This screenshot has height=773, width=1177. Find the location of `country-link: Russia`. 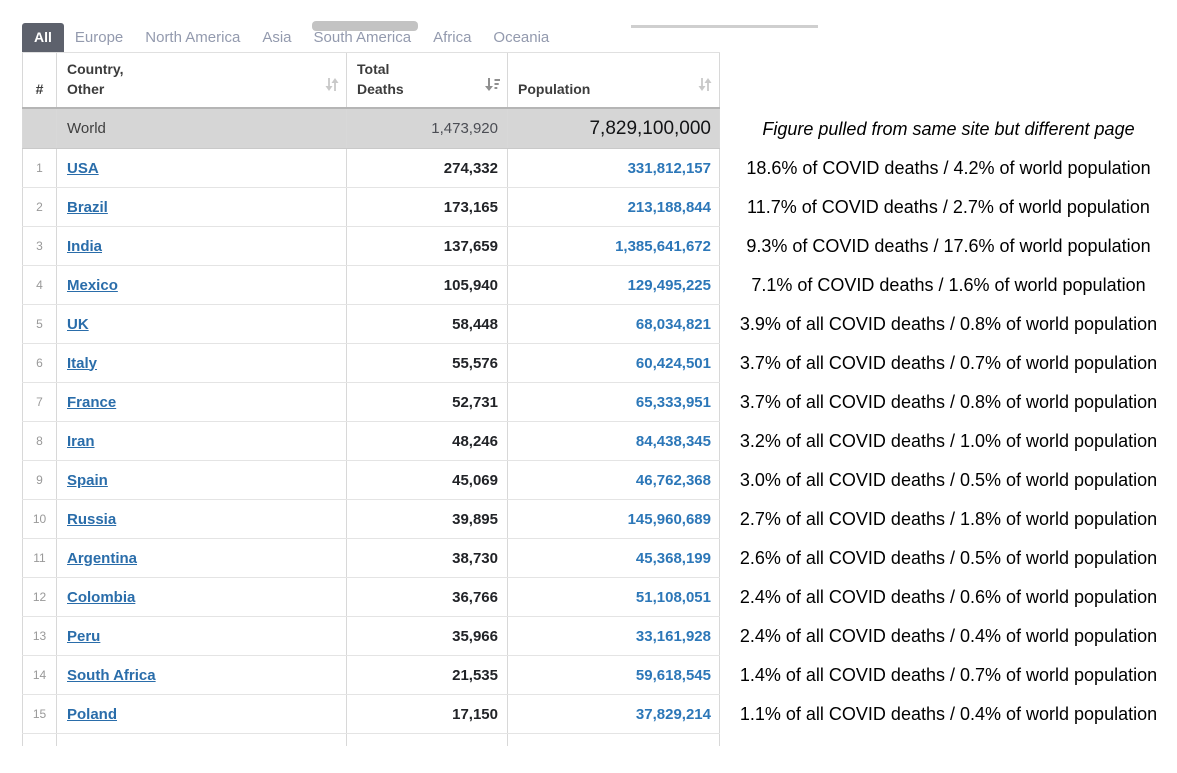

country-link: Russia is located at coordinates (92, 519).